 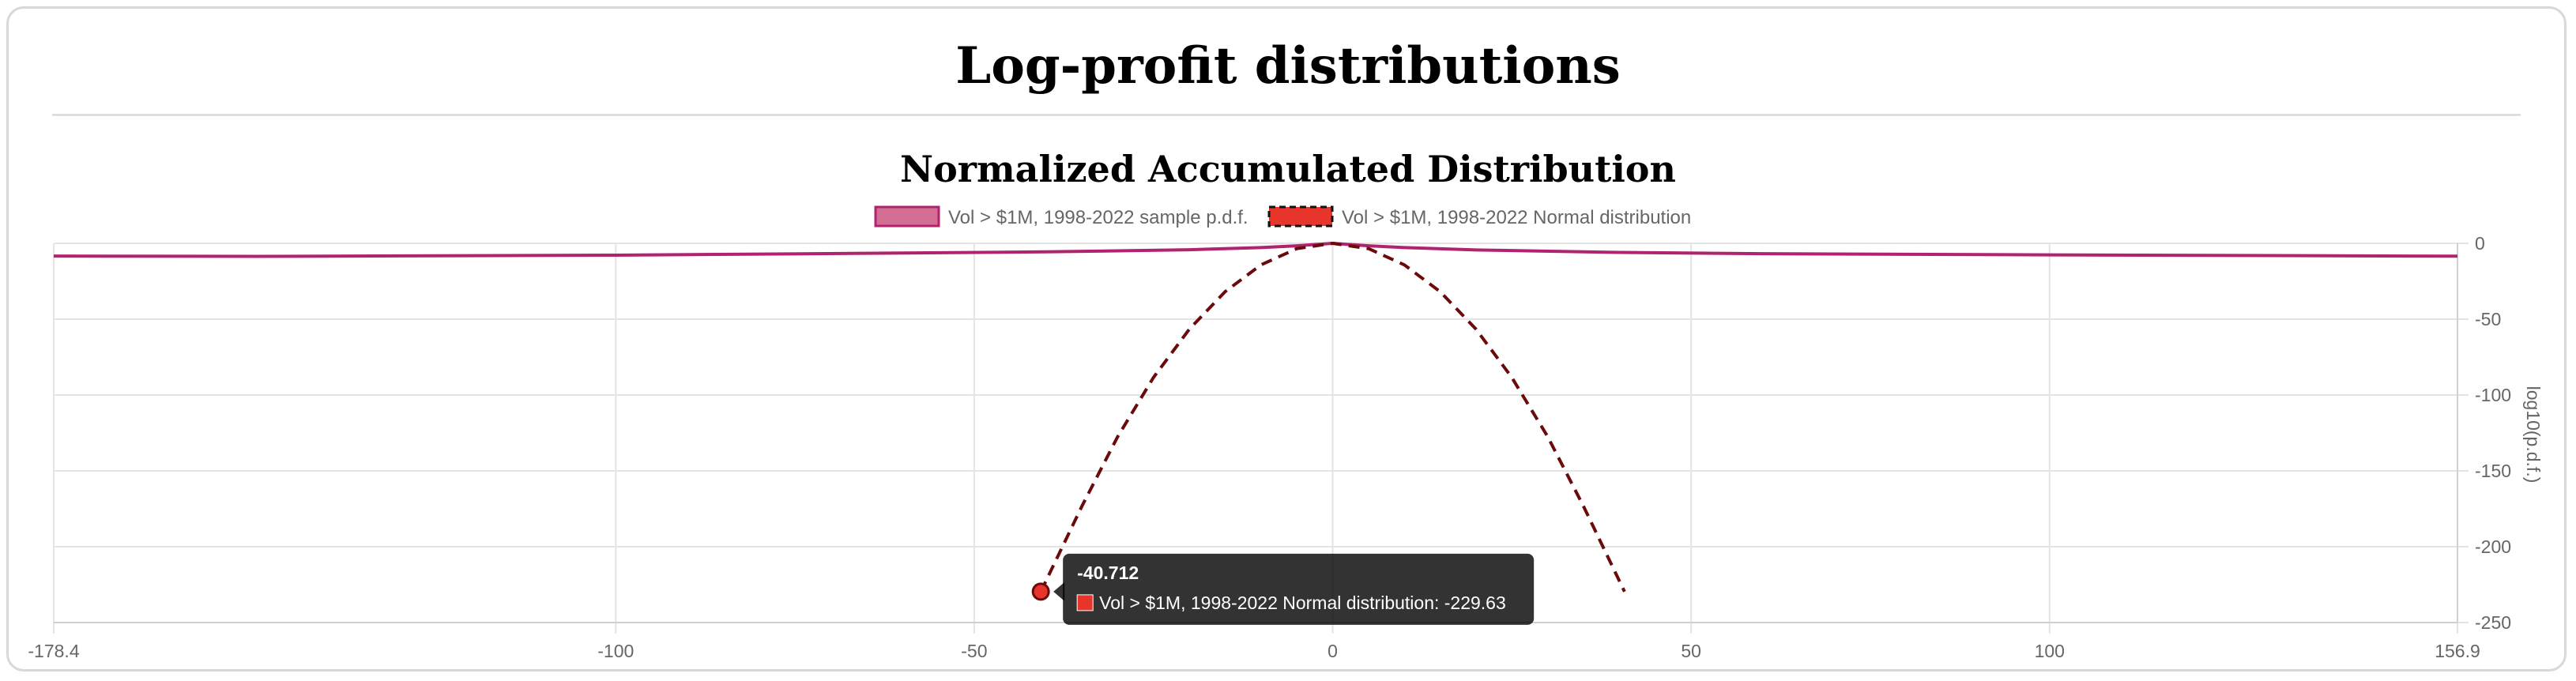 What do you see at coordinates (2493, 623) in the screenshot?
I see `y-tick-label: -250` at bounding box center [2493, 623].